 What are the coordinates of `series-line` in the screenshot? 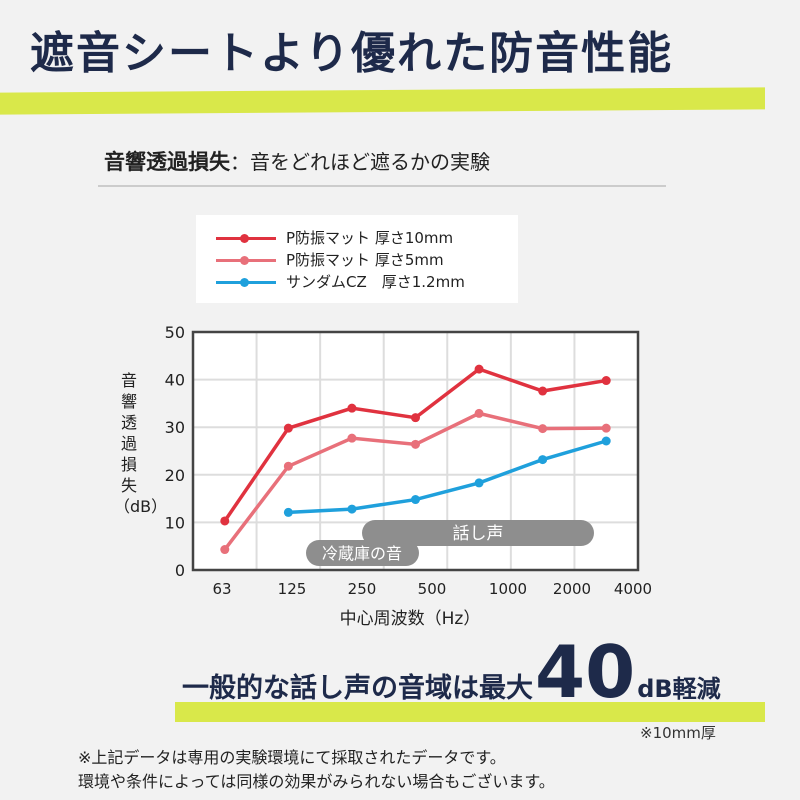 It's located at (447, 477).